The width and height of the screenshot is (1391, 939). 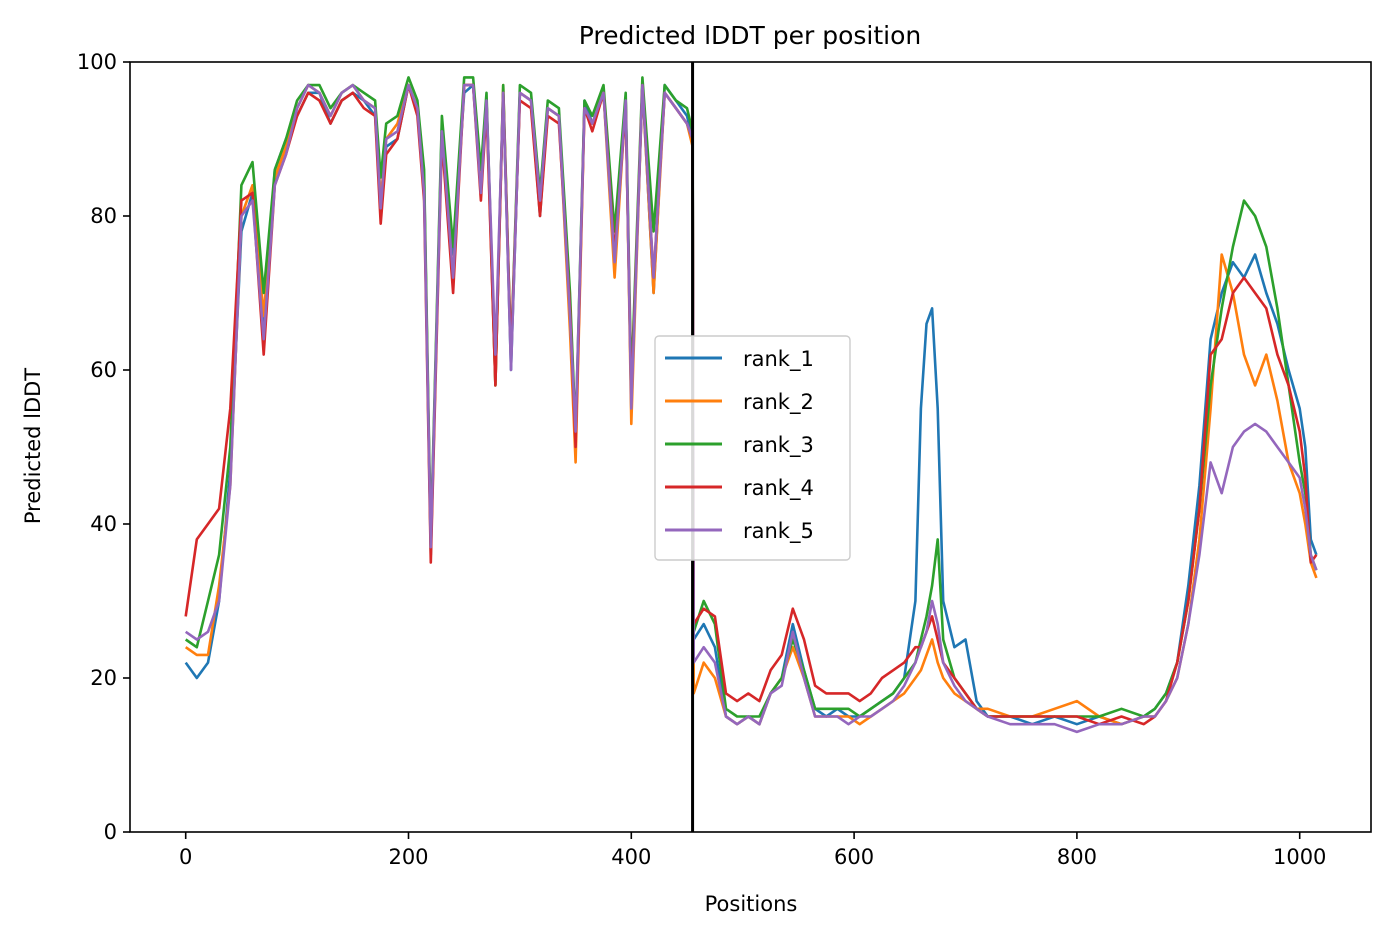 I want to click on y-tick-label: 60, so click(x=103, y=370).